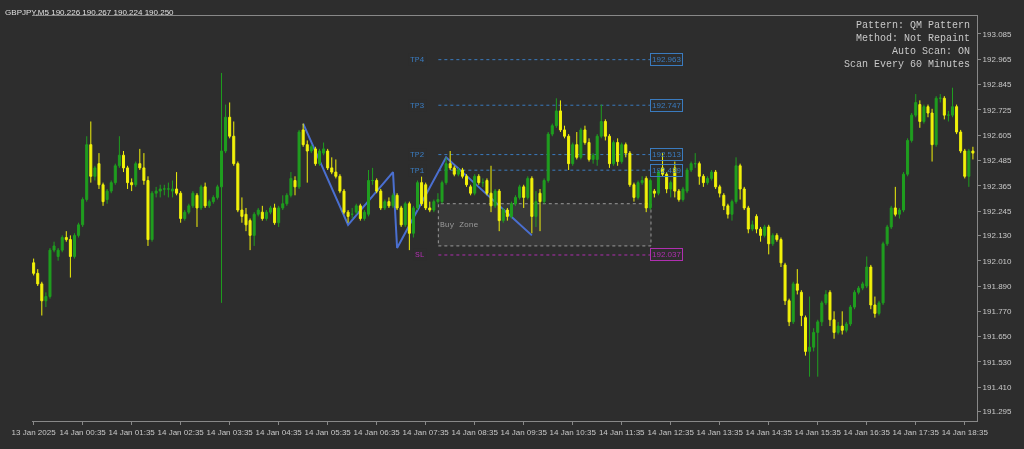 The height and width of the screenshot is (449, 1024). What do you see at coordinates (475, 432) in the screenshot?
I see `x-tick-label: 14 Jan 08:35` at bounding box center [475, 432].